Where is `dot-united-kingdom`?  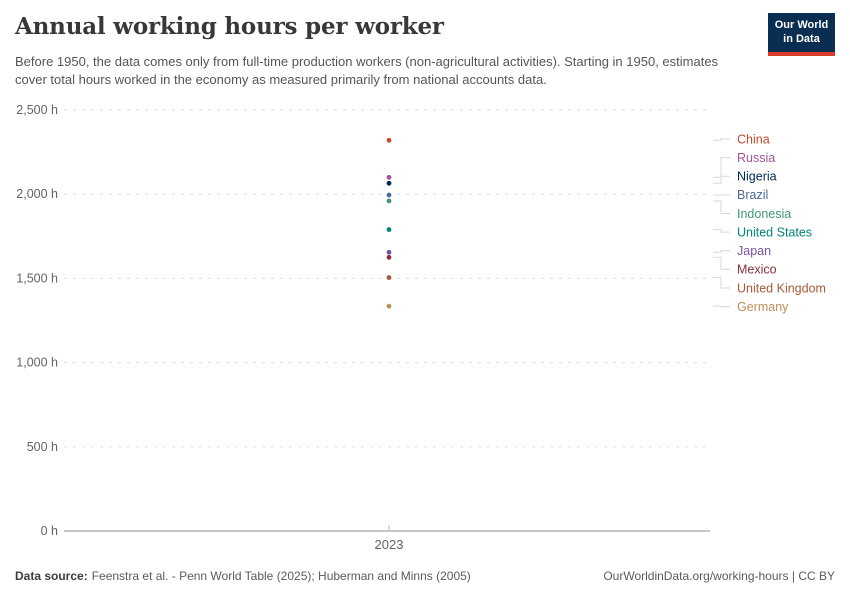 dot-united-kingdom is located at coordinates (389, 277).